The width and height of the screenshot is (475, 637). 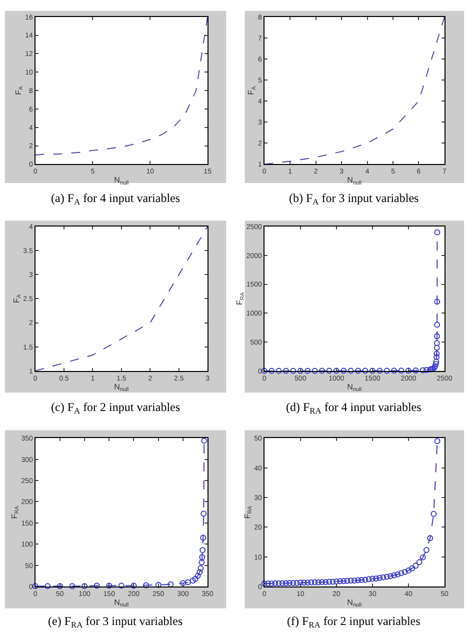 I want to click on text: (a) F$_{A}$ for 4 input variables, so click(x=115, y=199).